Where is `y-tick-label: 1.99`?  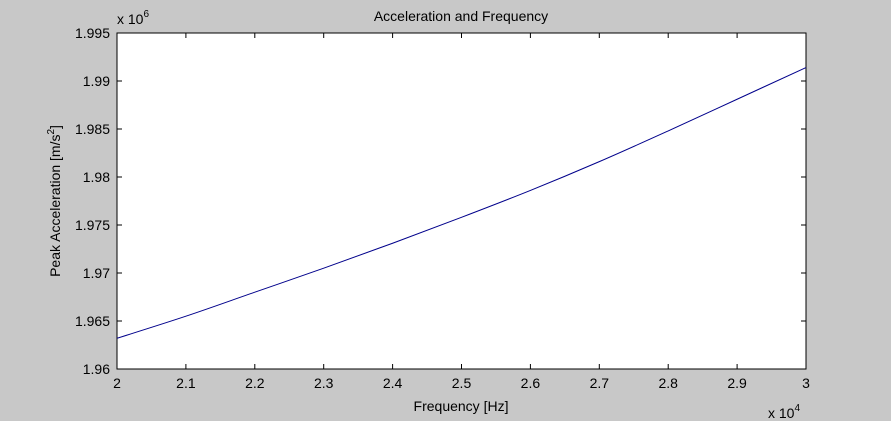 y-tick-label: 1.99 is located at coordinates (96, 81).